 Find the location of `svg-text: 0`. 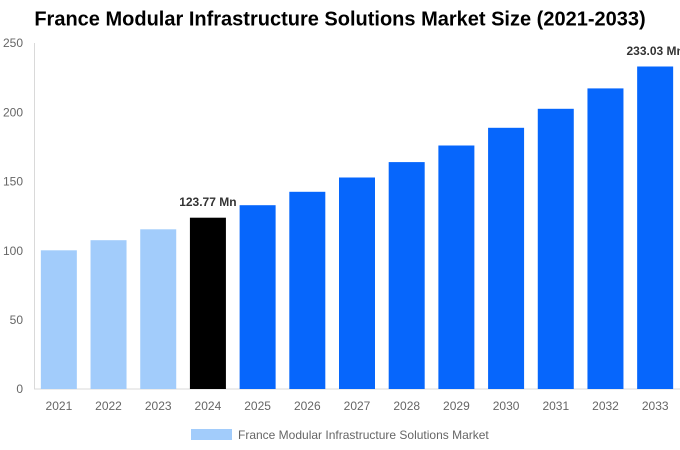

svg-text: 0 is located at coordinates (19, 389).